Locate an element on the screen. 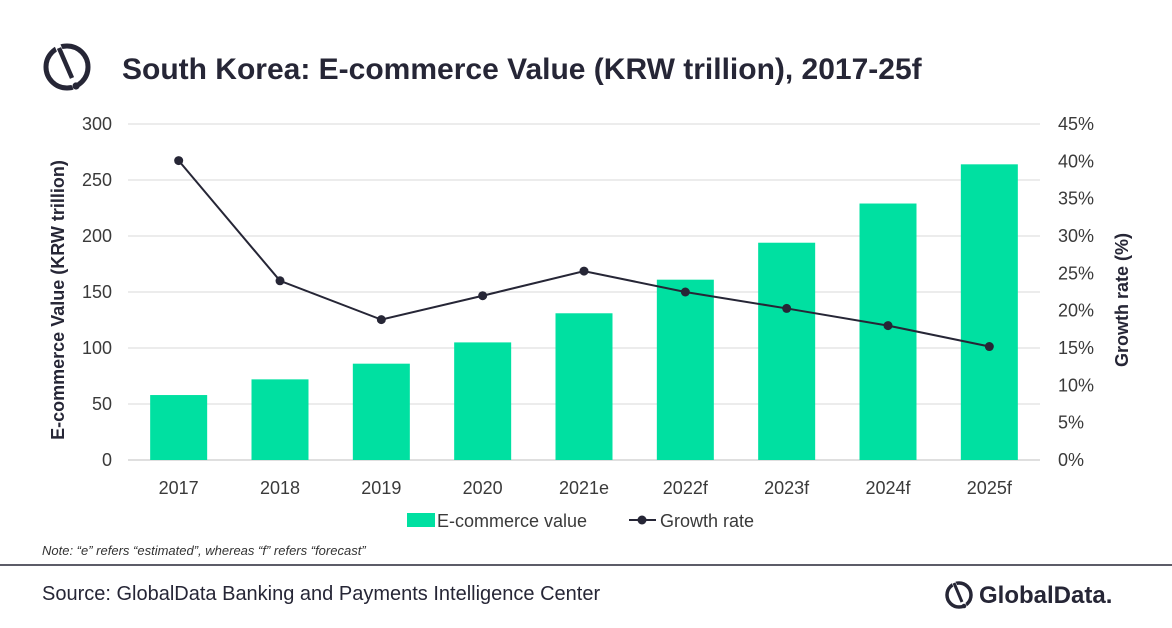 The image size is (1172, 628). y2-tick-label: 40% is located at coordinates (1076, 161).